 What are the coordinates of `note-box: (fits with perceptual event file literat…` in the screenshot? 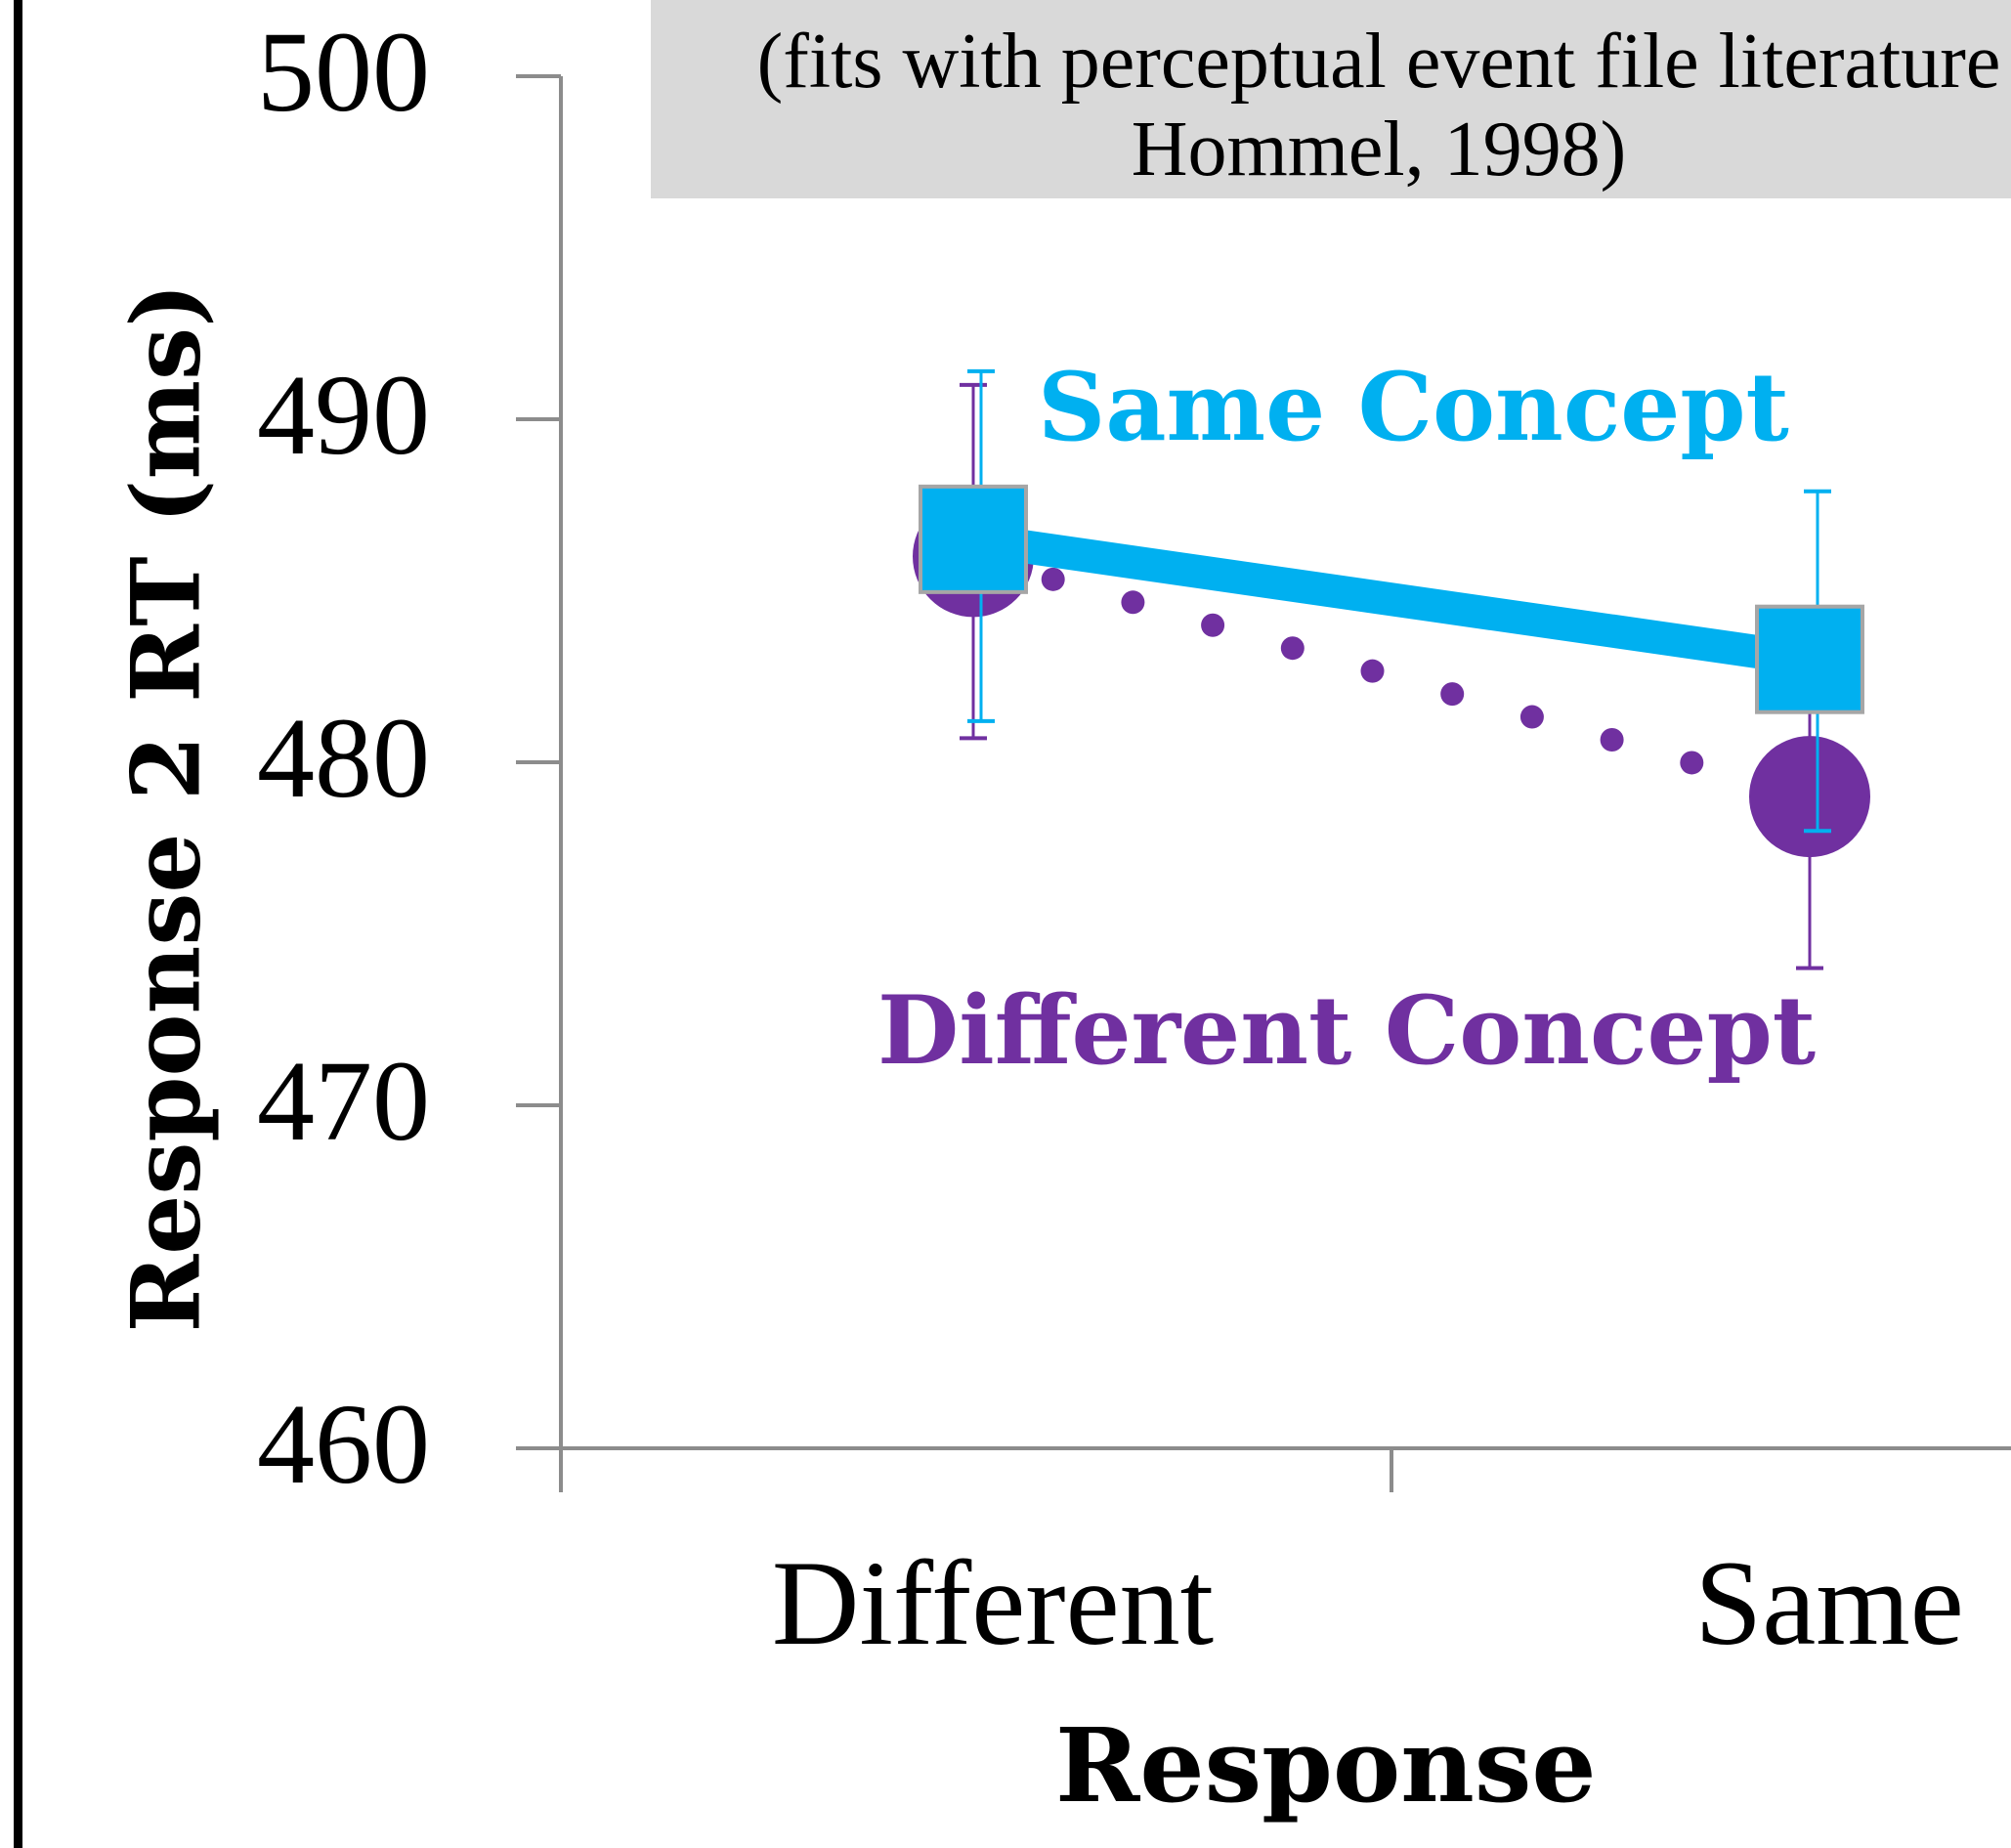 It's located at (1331, 99).